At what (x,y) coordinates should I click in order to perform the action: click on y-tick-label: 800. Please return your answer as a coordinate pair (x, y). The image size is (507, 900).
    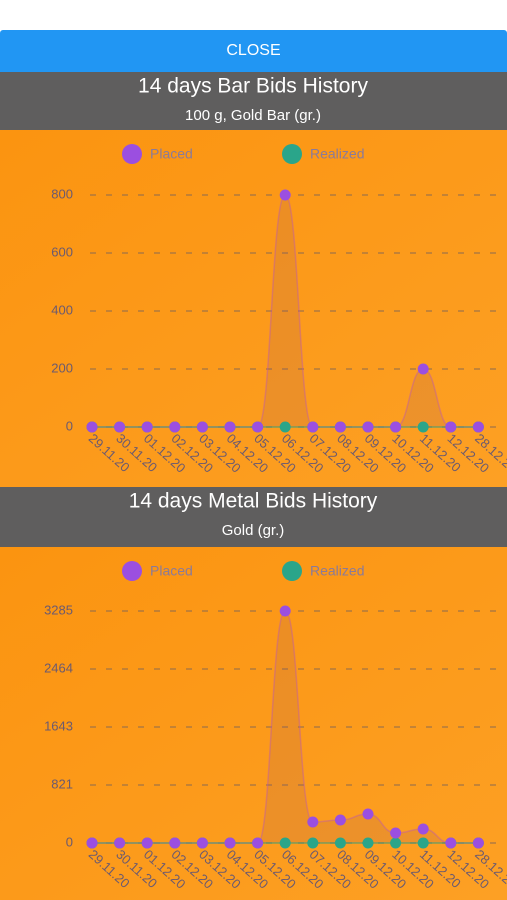
    Looking at the image, I should click on (62, 193).